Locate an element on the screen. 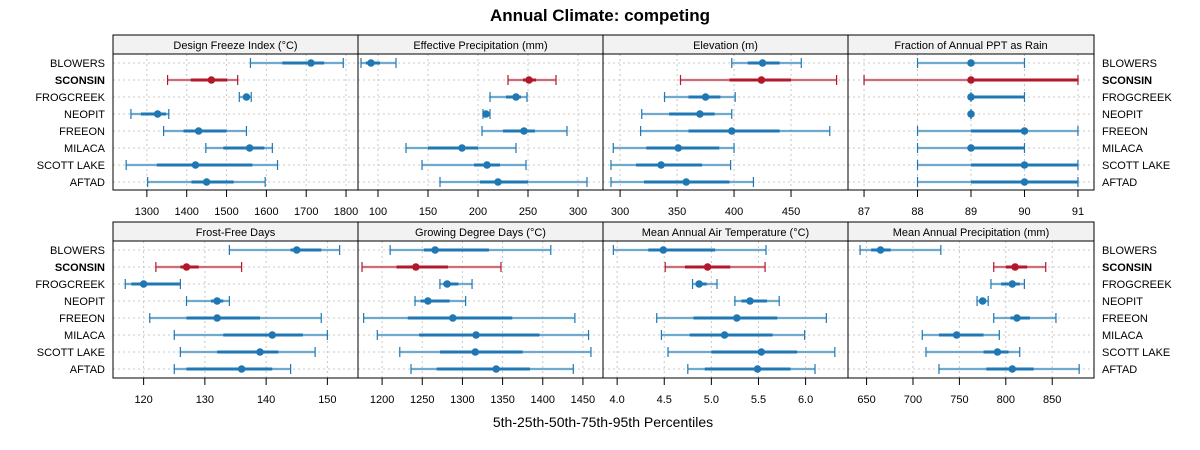 Image resolution: width=1200 pixels, height=450 pixels. panel-4: Fraction of Annual PPT as Rain 87 88 89 90 91 is located at coordinates (971, 126).